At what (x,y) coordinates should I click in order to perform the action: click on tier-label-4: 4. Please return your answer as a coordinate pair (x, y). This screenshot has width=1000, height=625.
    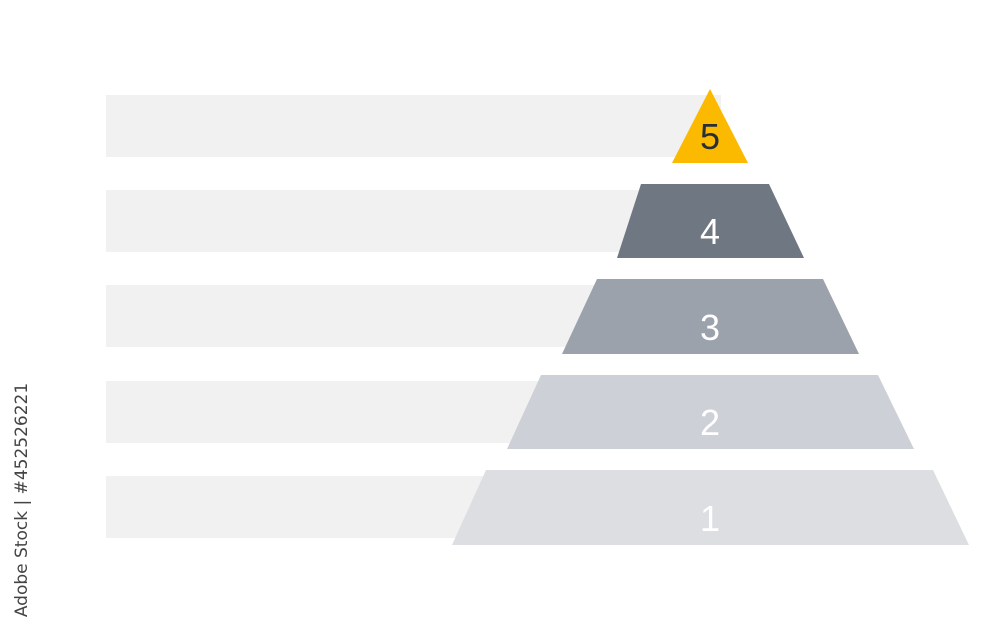
    Looking at the image, I should click on (710, 231).